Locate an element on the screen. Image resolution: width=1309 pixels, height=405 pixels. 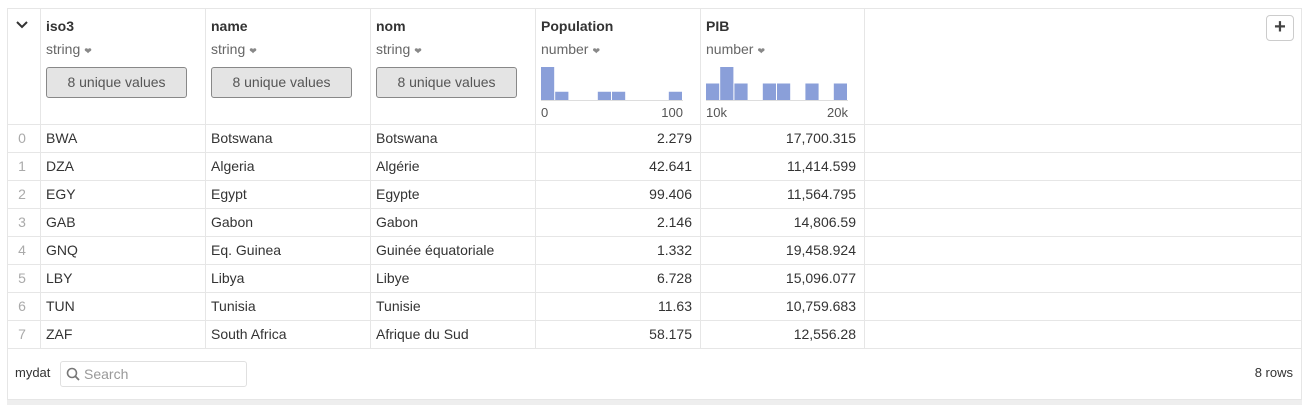
cell: 11,564.795 is located at coordinates (821, 194).